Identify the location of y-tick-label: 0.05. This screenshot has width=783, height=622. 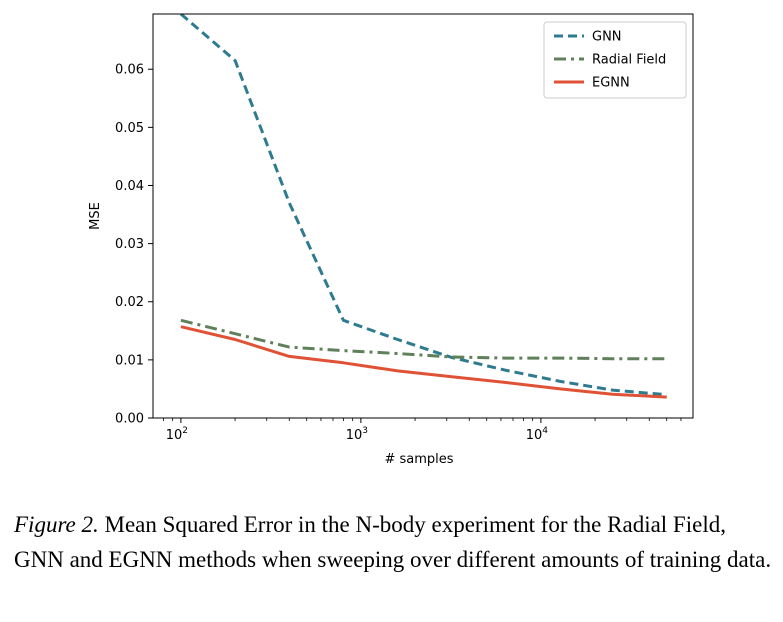
(129, 128).